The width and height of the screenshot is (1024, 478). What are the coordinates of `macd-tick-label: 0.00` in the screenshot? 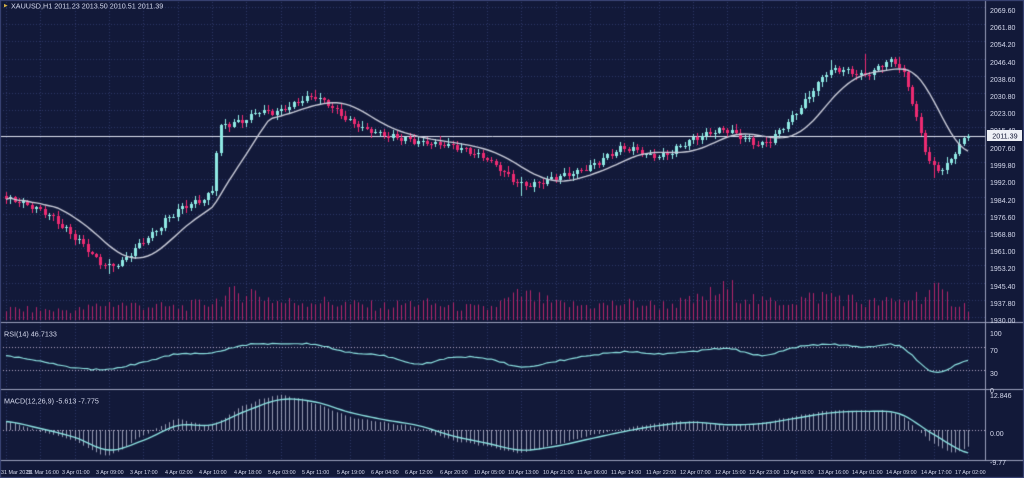 It's located at (997, 434).